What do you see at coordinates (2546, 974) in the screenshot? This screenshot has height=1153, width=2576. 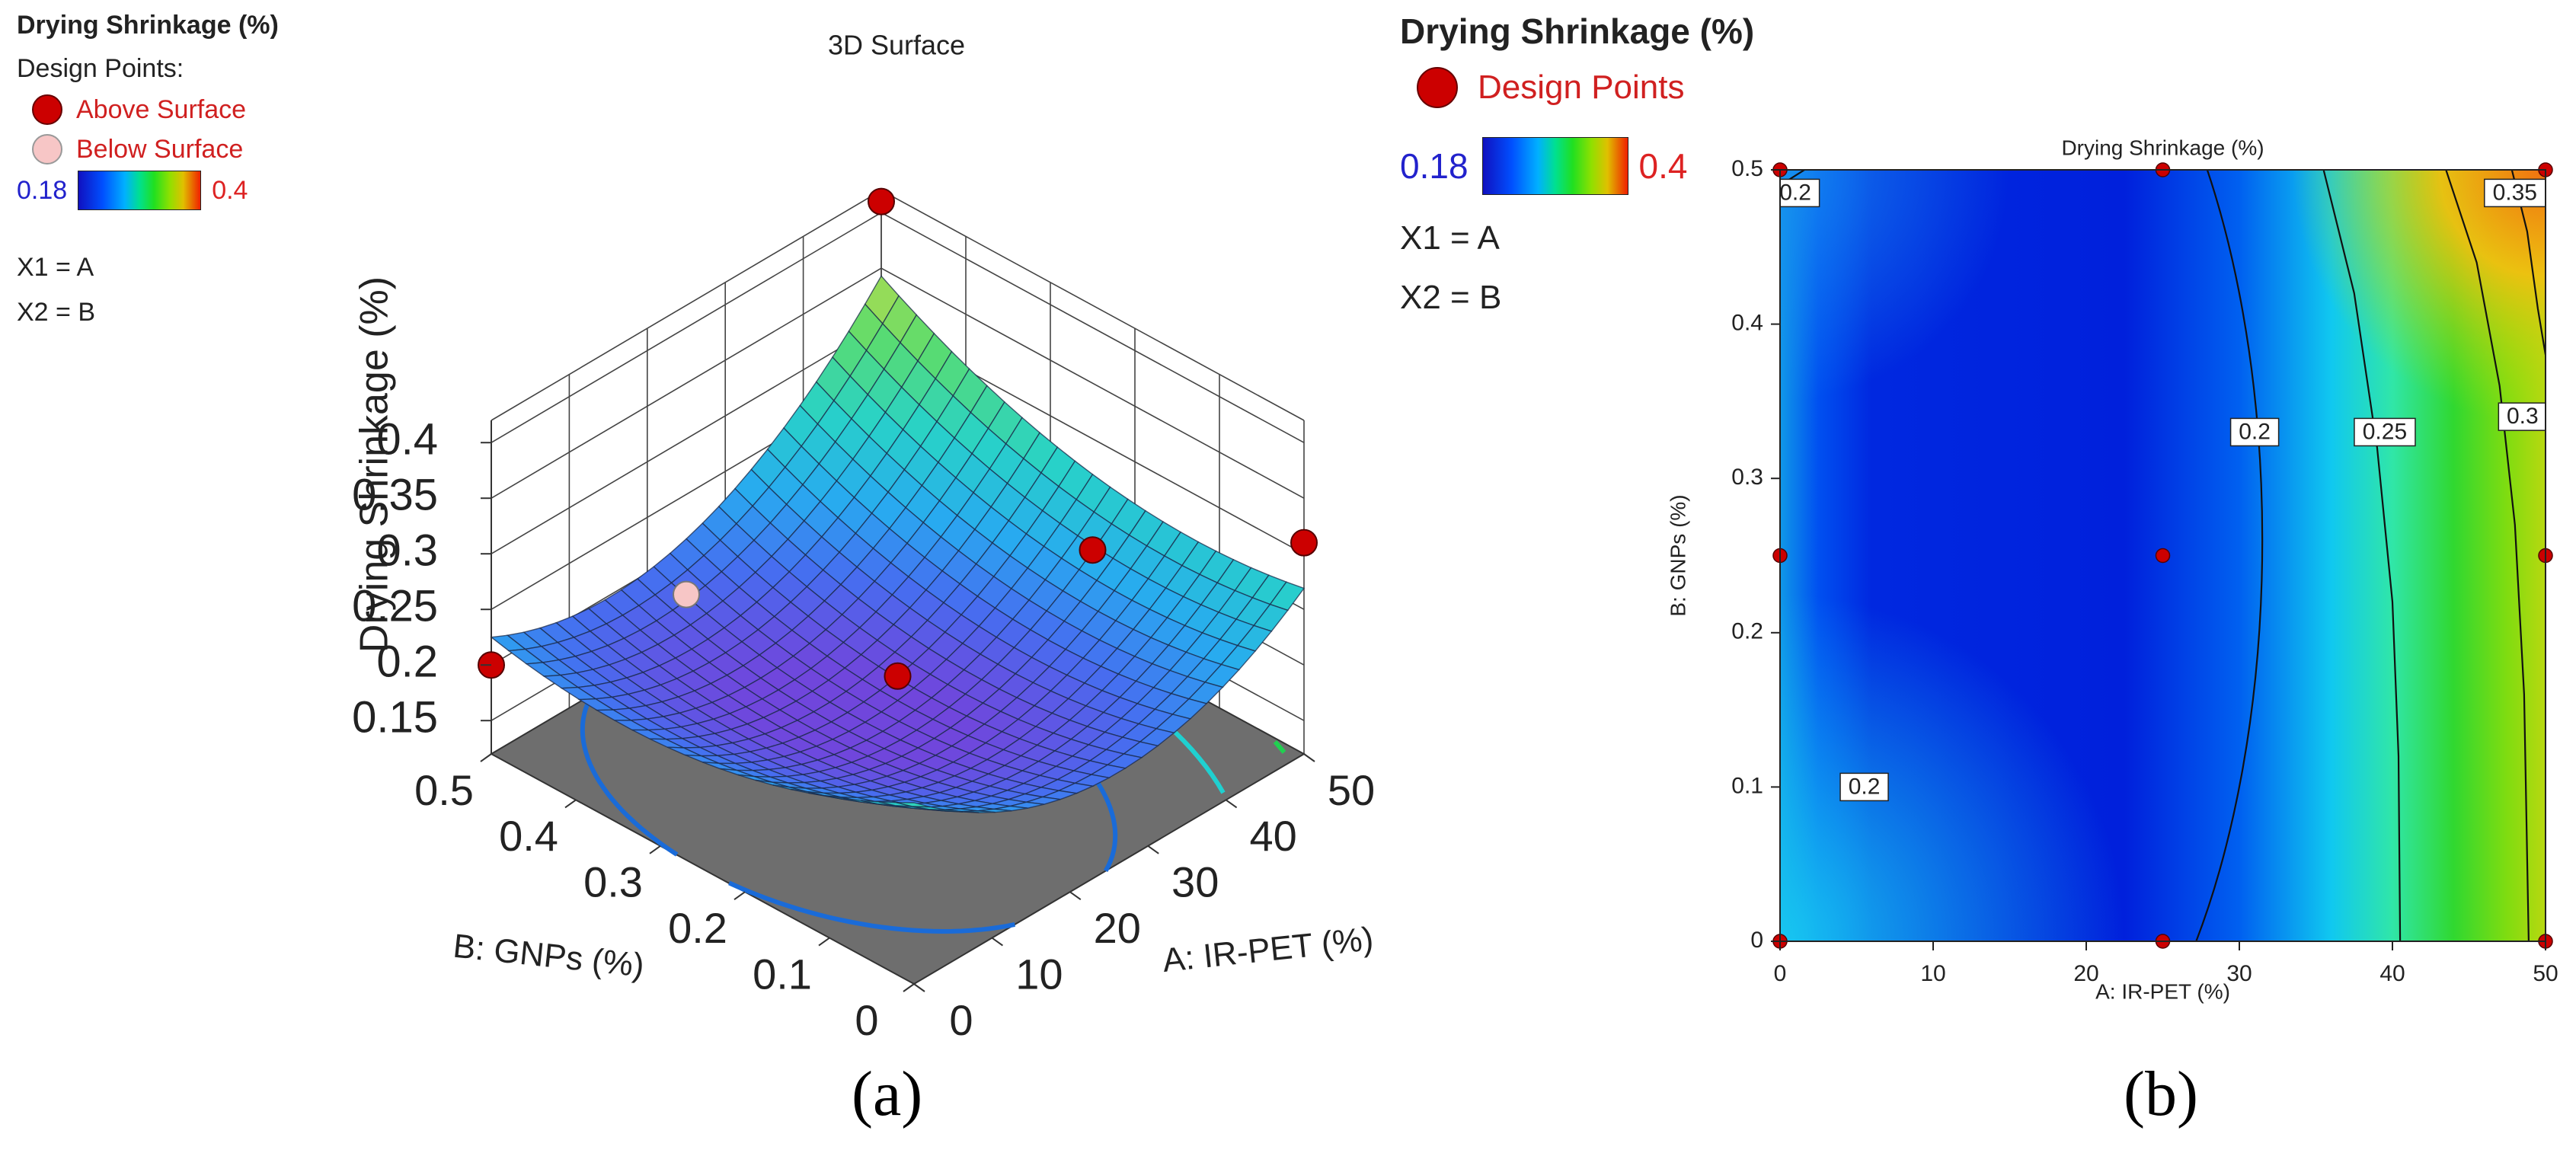 I see `contour-x-tick-label: 50` at bounding box center [2546, 974].